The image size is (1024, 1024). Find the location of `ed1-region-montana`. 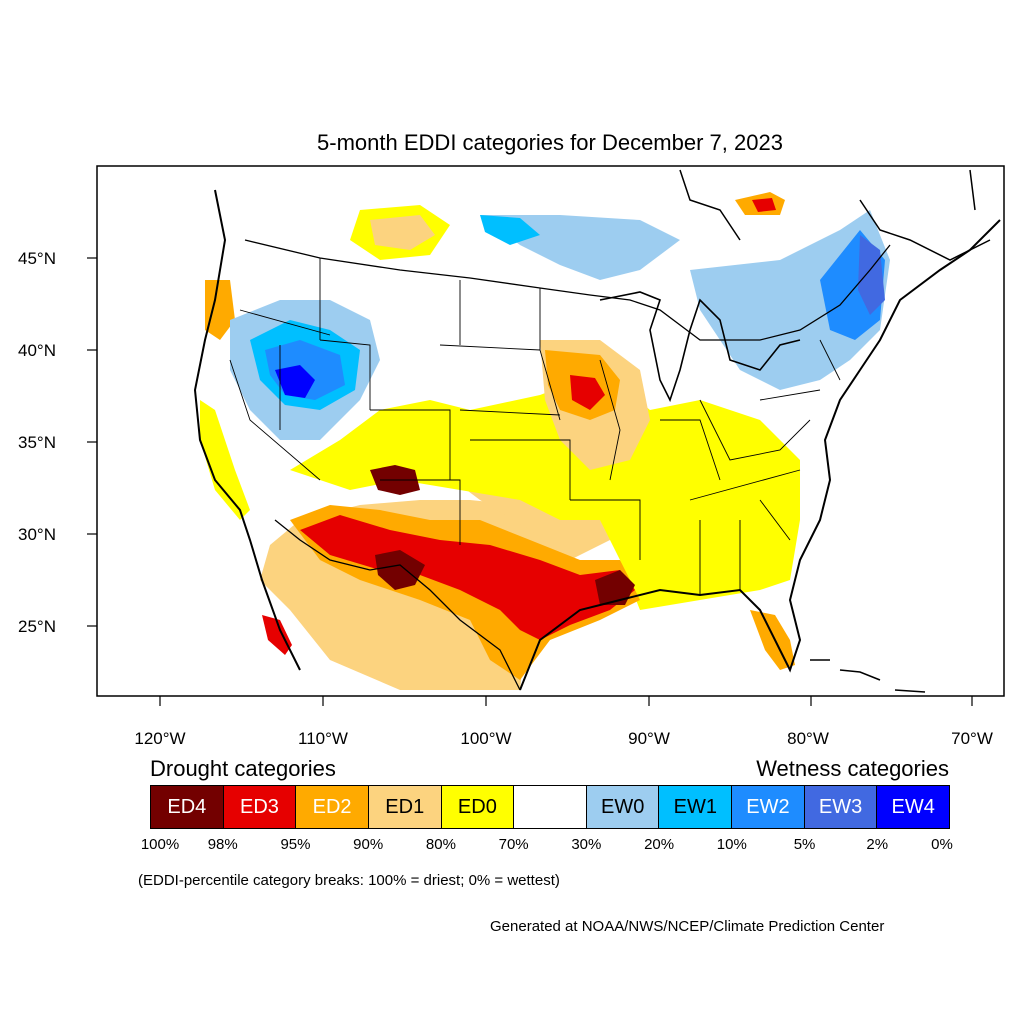

ed1-region-montana is located at coordinates (402, 232).